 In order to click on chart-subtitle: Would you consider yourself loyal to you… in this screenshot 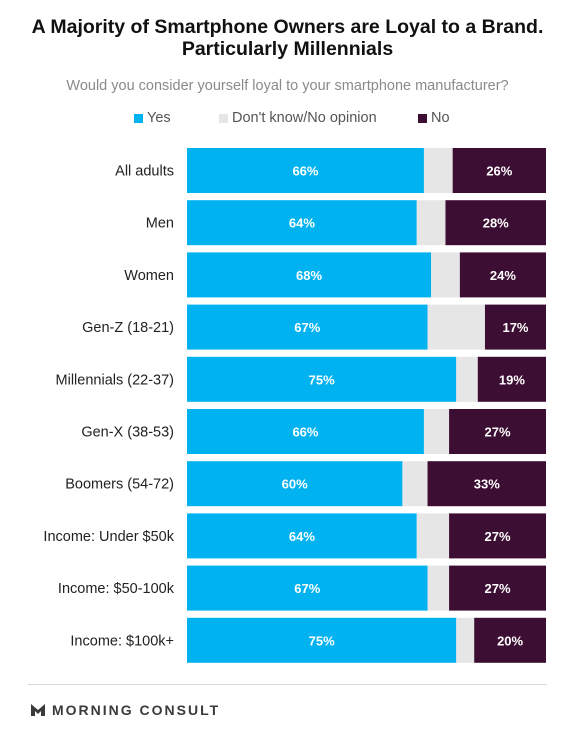, I will do `click(287, 86)`.